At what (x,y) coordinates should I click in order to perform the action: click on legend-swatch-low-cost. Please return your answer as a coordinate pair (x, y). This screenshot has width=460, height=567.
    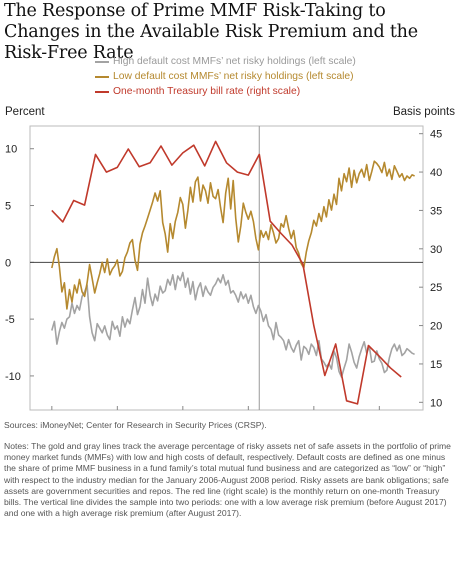
    Looking at the image, I should click on (102, 76).